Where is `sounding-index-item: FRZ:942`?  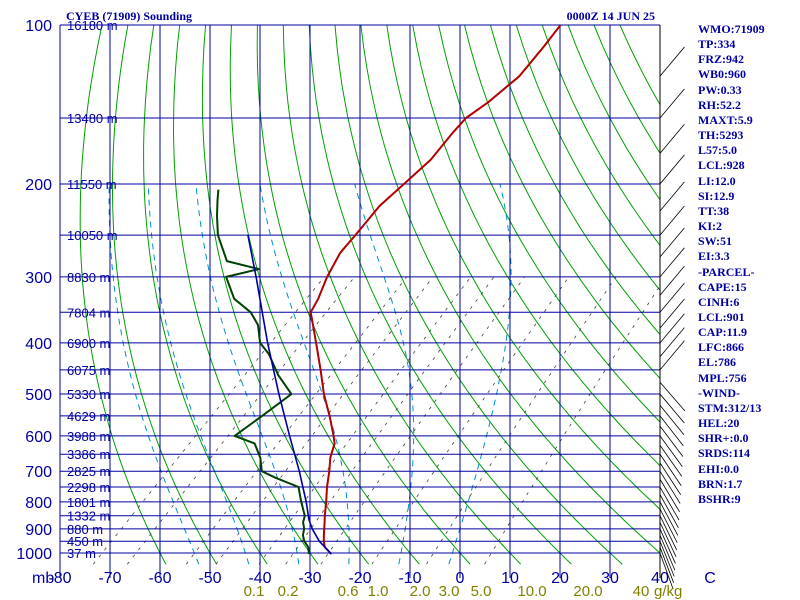 sounding-index-item: FRZ:942 is located at coordinates (721, 59).